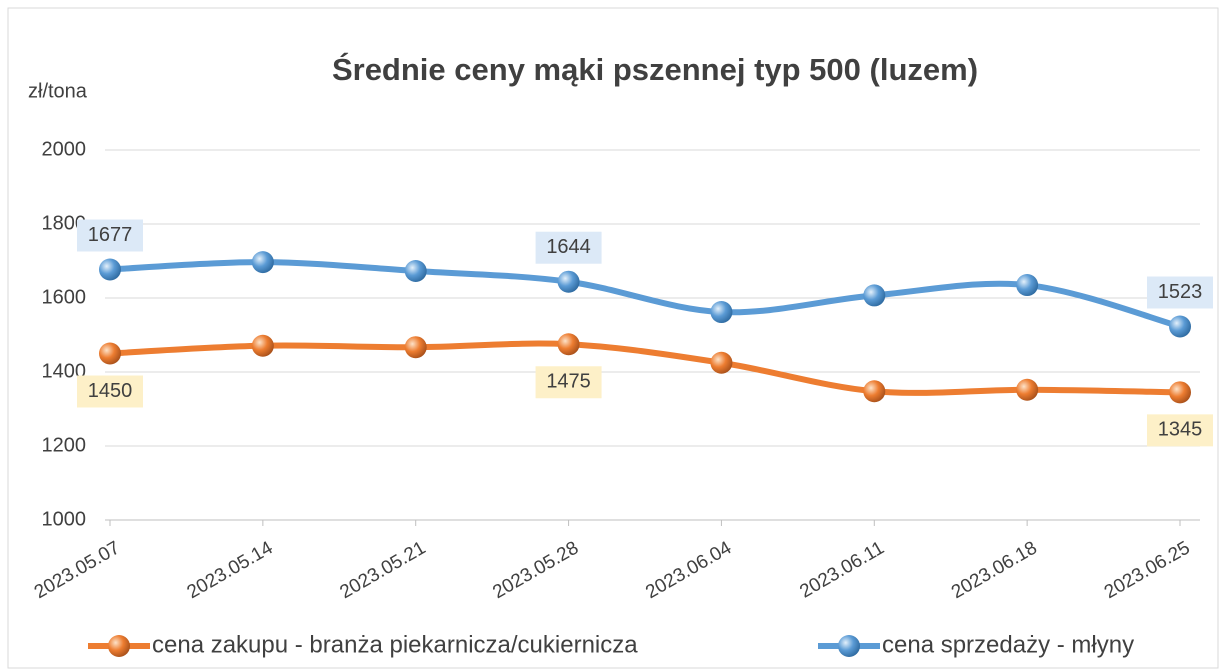  I want to click on data-label: 1475, so click(568, 382).